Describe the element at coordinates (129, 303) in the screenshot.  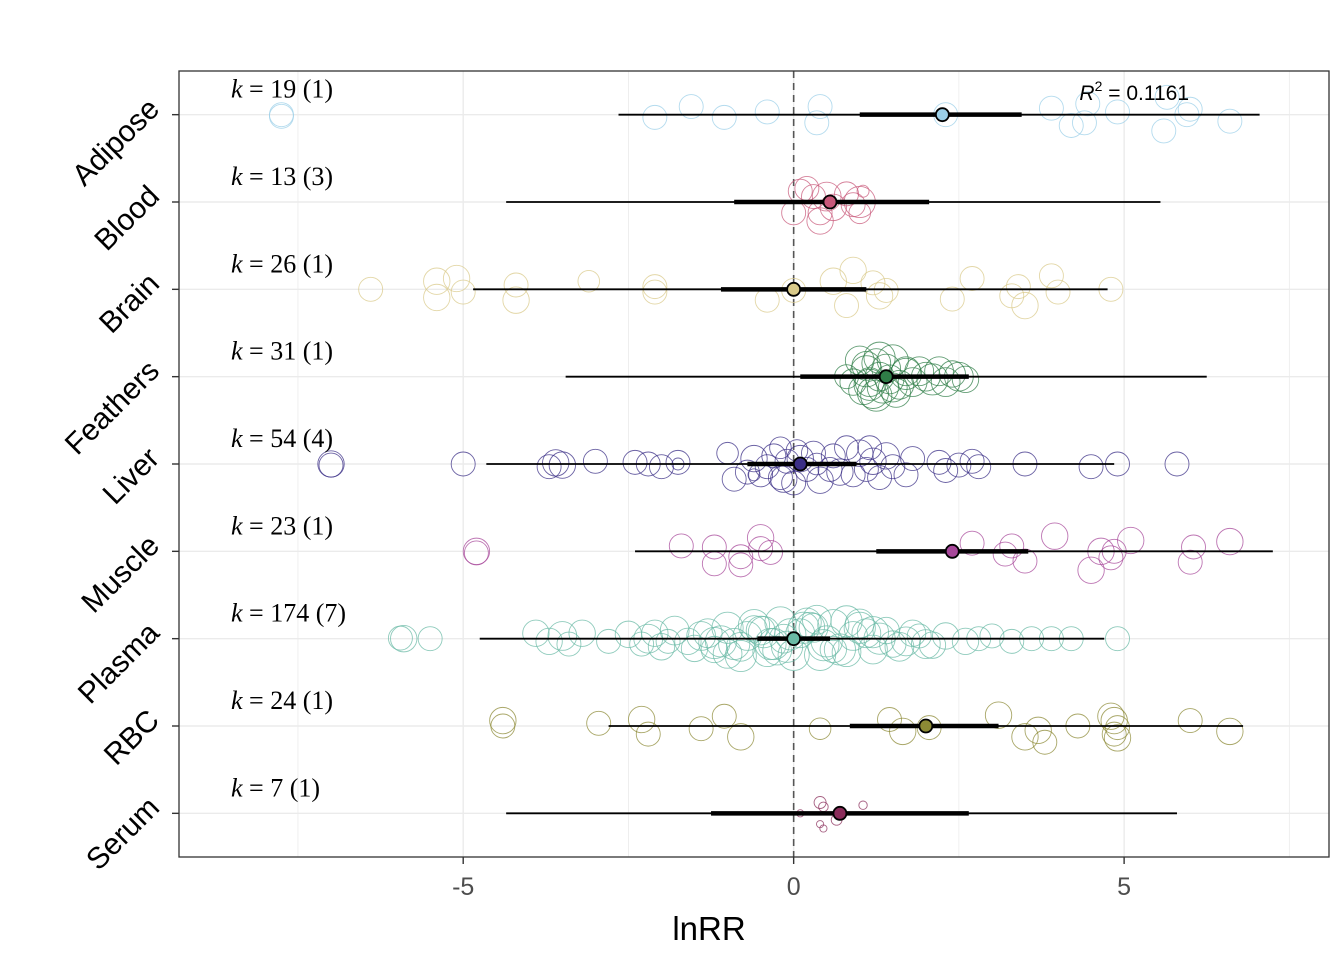
I see `category-label-brain: Brain` at that location.